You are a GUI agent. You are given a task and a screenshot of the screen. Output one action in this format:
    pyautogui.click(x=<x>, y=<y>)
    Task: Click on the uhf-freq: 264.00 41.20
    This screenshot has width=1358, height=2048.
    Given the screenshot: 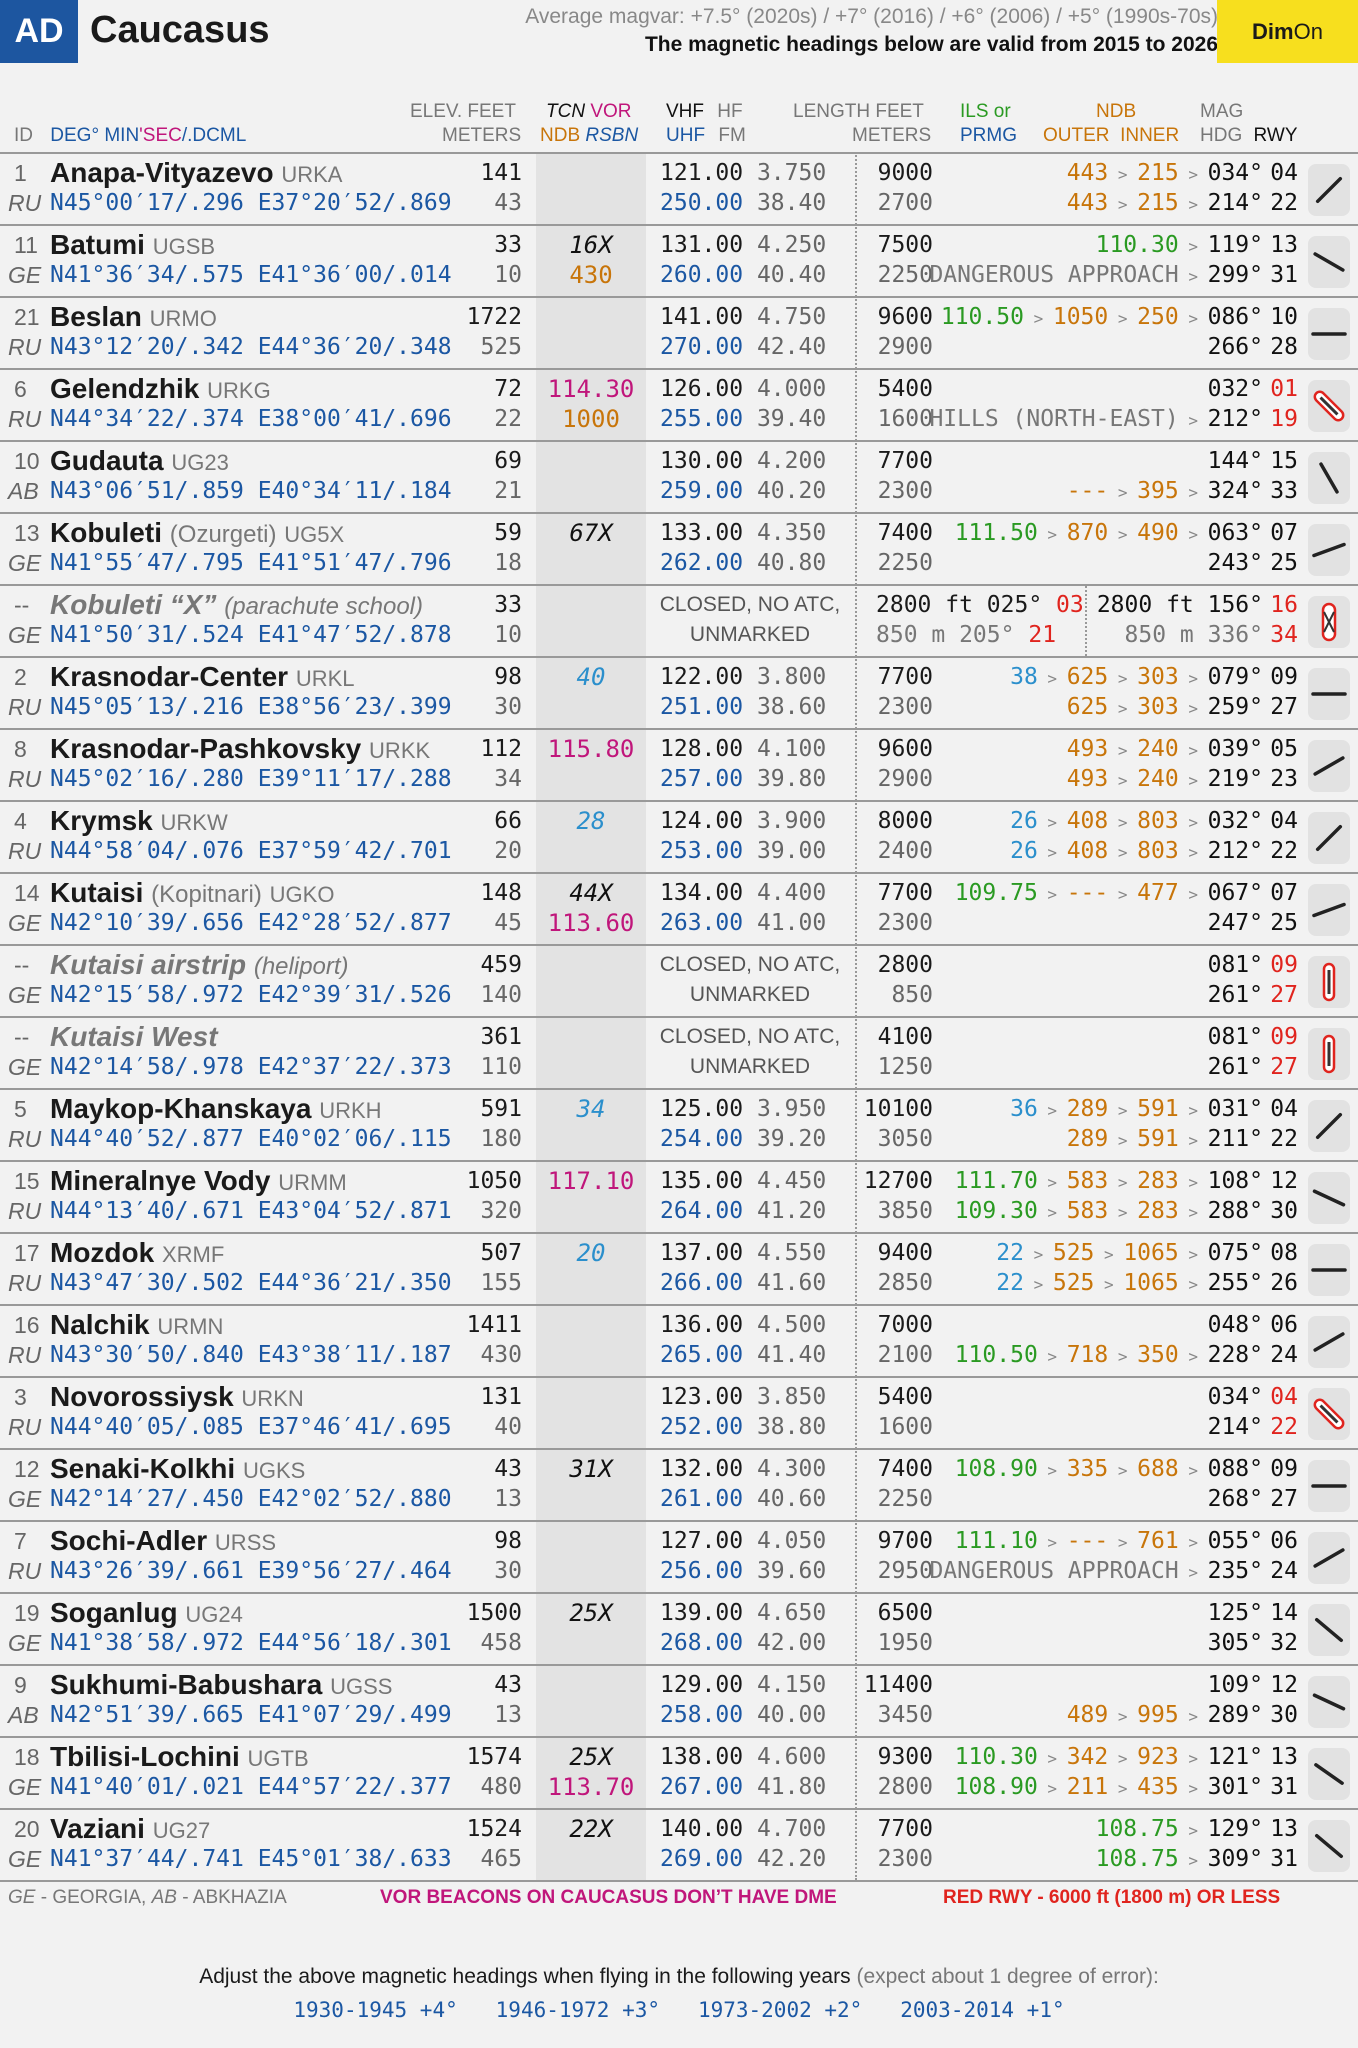 What is the action you would take?
    pyautogui.click(x=743, y=1211)
    